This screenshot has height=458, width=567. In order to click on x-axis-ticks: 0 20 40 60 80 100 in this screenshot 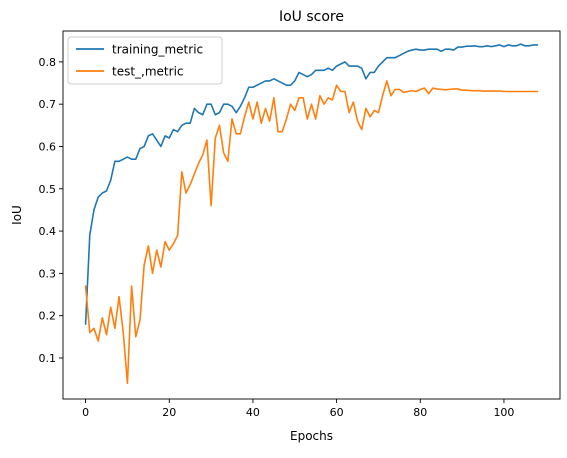, I will do `click(298, 409)`.